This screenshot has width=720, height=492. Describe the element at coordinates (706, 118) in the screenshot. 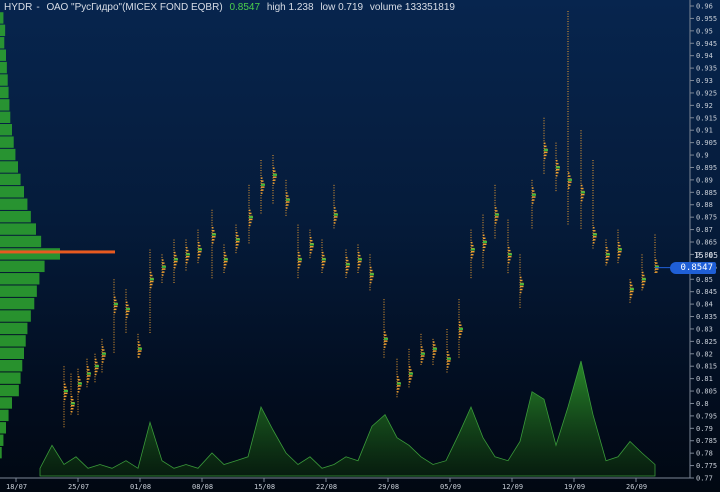

I see `price-tick-label: 0.915` at that location.